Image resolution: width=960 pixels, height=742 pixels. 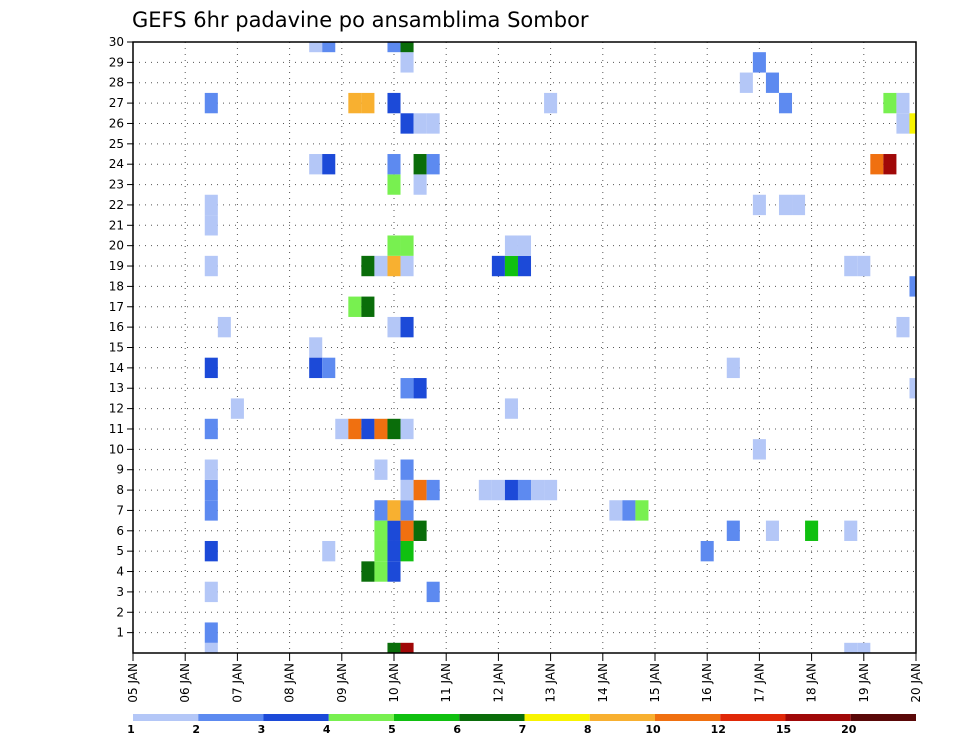 What do you see at coordinates (759, 683) in the screenshot?
I see `x-tick-label: 17 JAN` at bounding box center [759, 683].